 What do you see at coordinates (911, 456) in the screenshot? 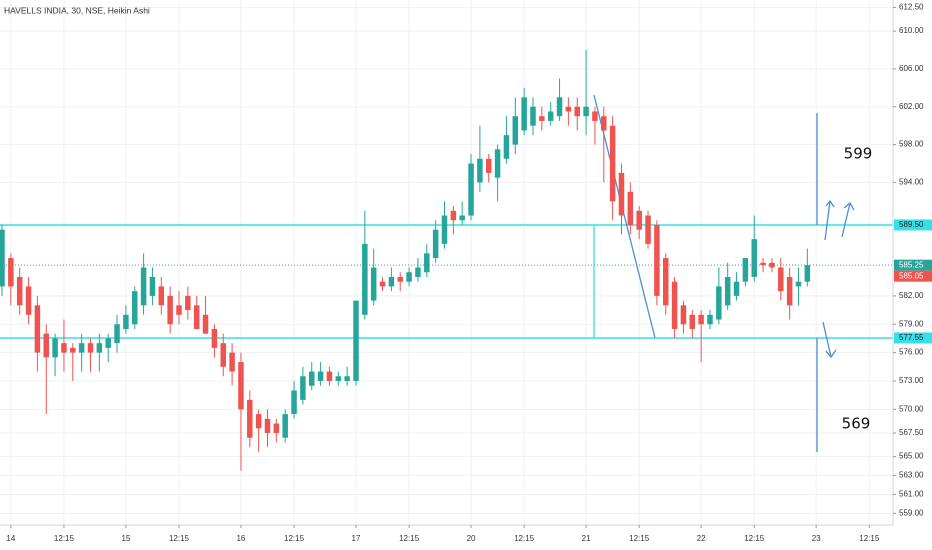
I see `y-tick-label: 565.00` at bounding box center [911, 456].